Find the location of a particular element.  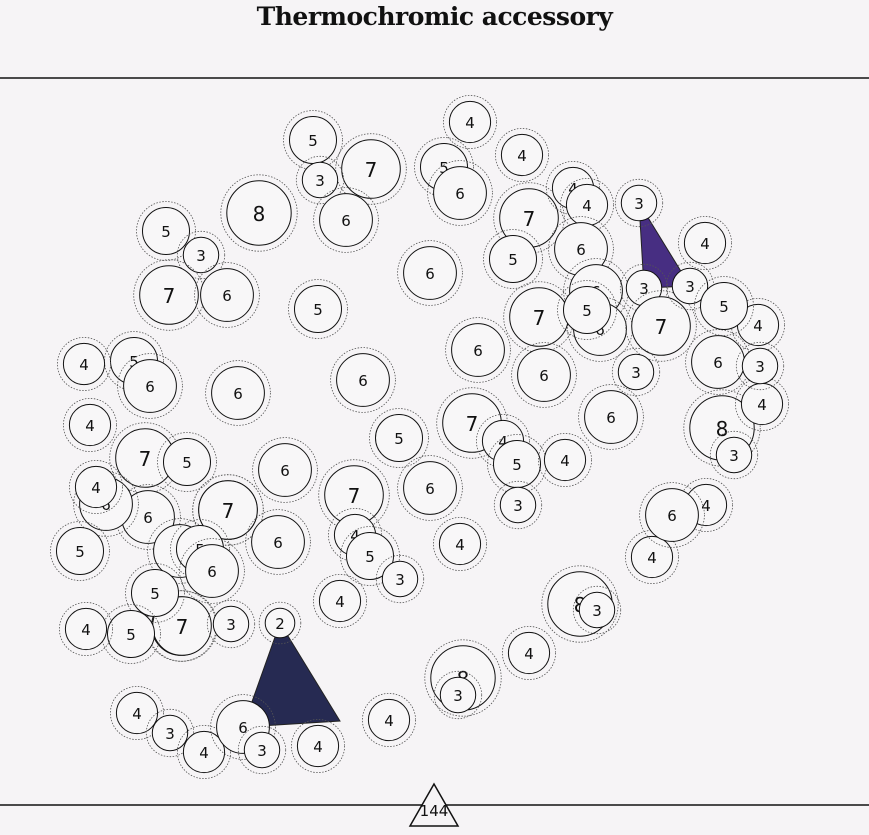

bubble-value: 8 is located at coordinates (259, 214).